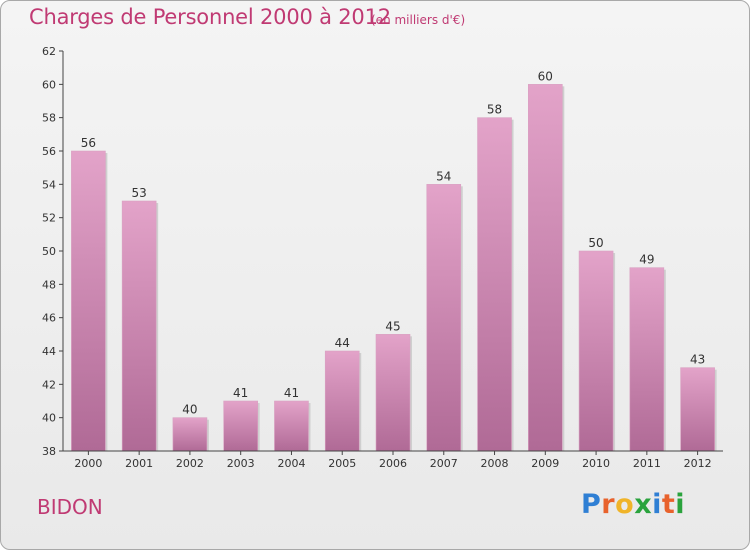 The width and height of the screenshot is (750, 550). What do you see at coordinates (494, 110) in the screenshot?
I see `bar-value-label: 58` at bounding box center [494, 110].